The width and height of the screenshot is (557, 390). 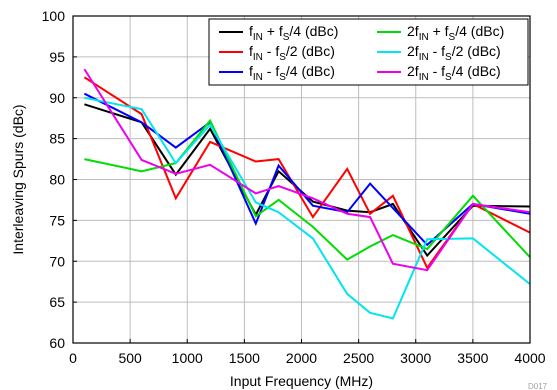 I want to click on x-axis-title: Input Frequency (MHz), so click(x=301, y=381).